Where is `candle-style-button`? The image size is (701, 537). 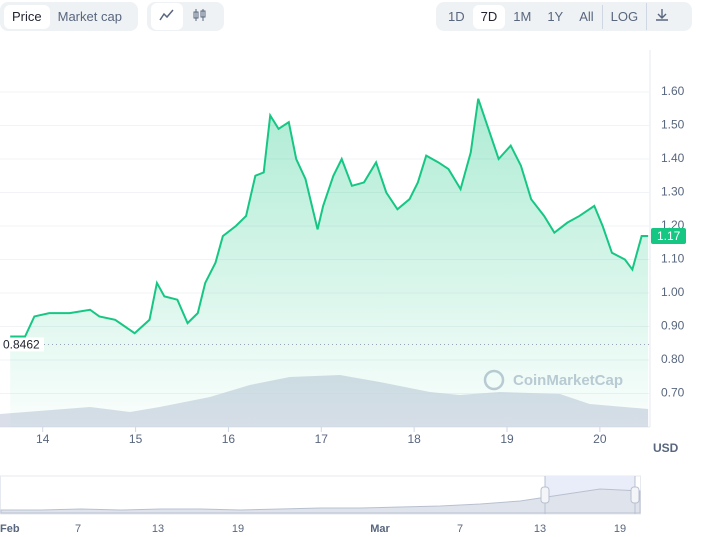
candle-style-button is located at coordinates (199, 16).